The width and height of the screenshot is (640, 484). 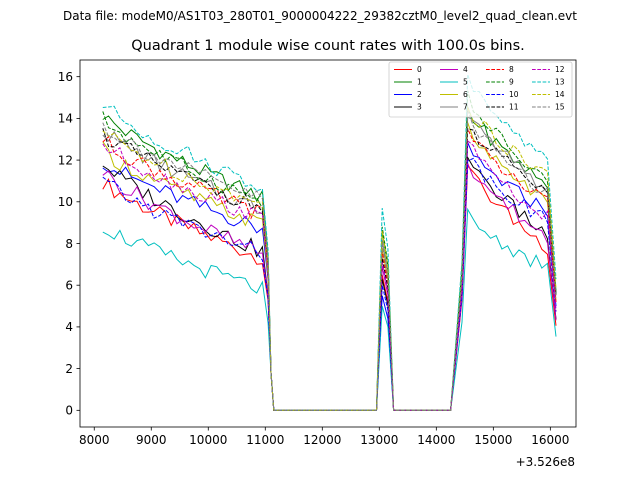 I want to click on legend-label-12: 12, so click(x=560, y=69).